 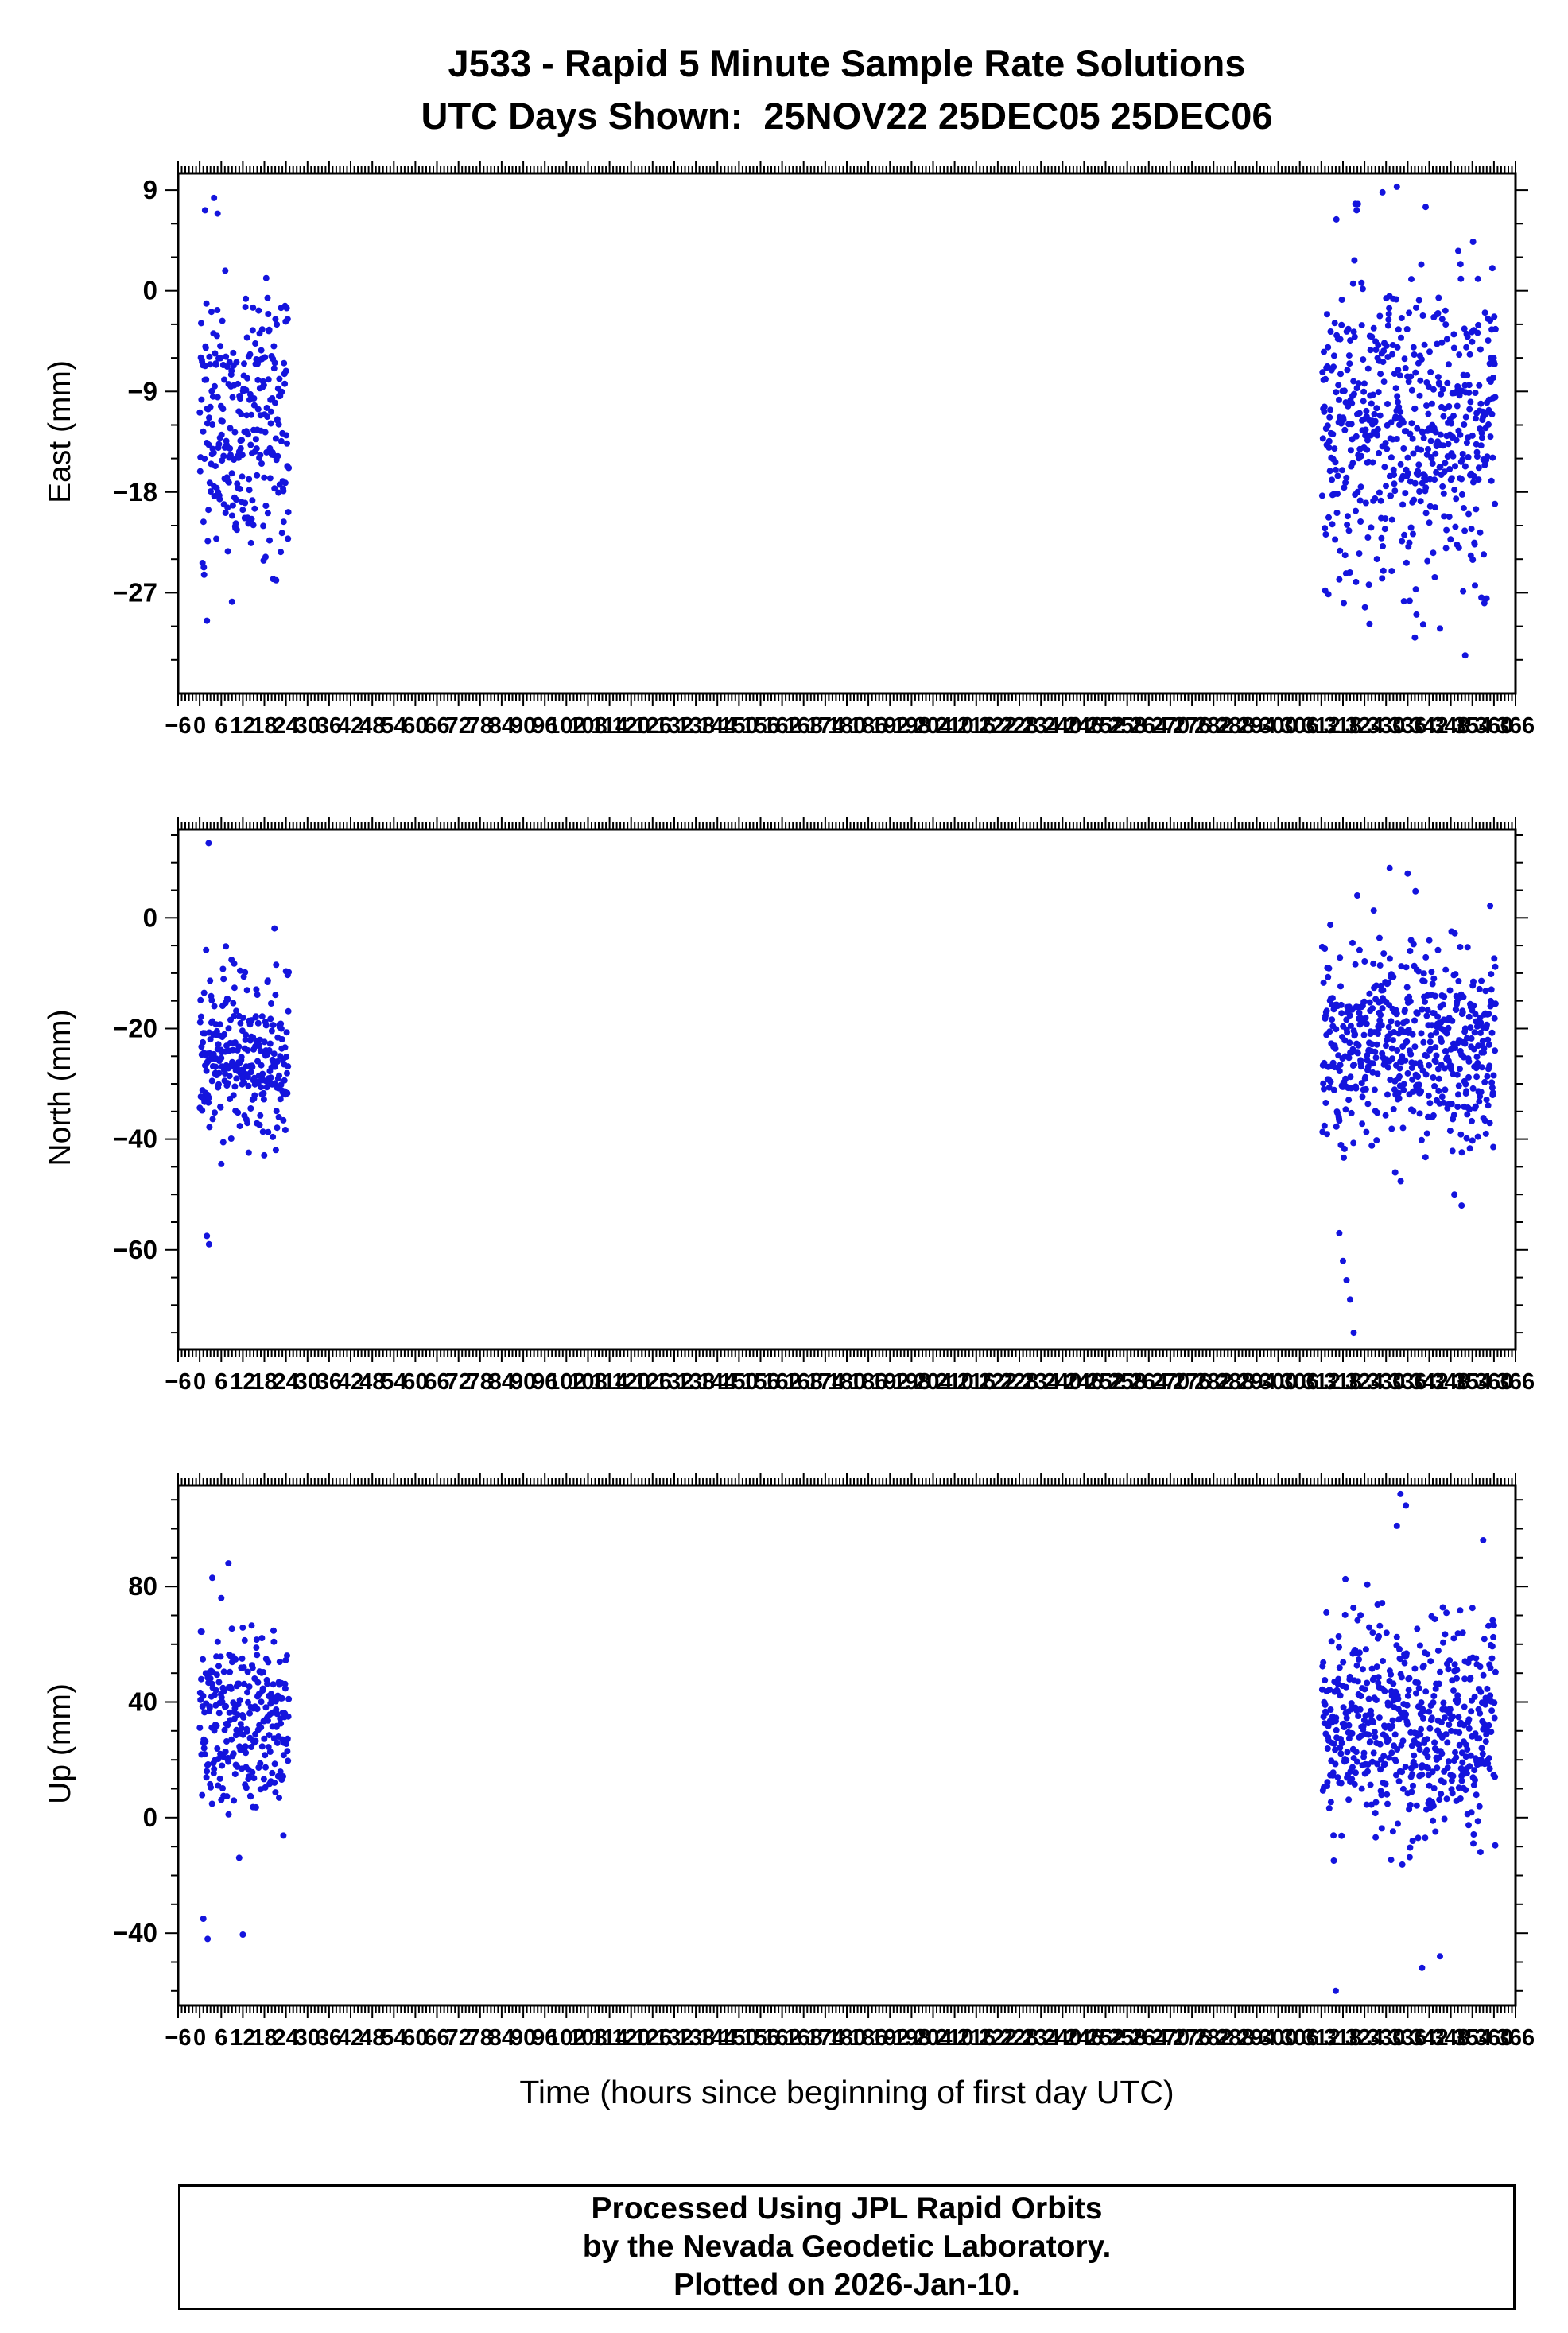 What do you see at coordinates (954, 1382) in the screenshot?
I see `x-tick-label: 210` at bounding box center [954, 1382].